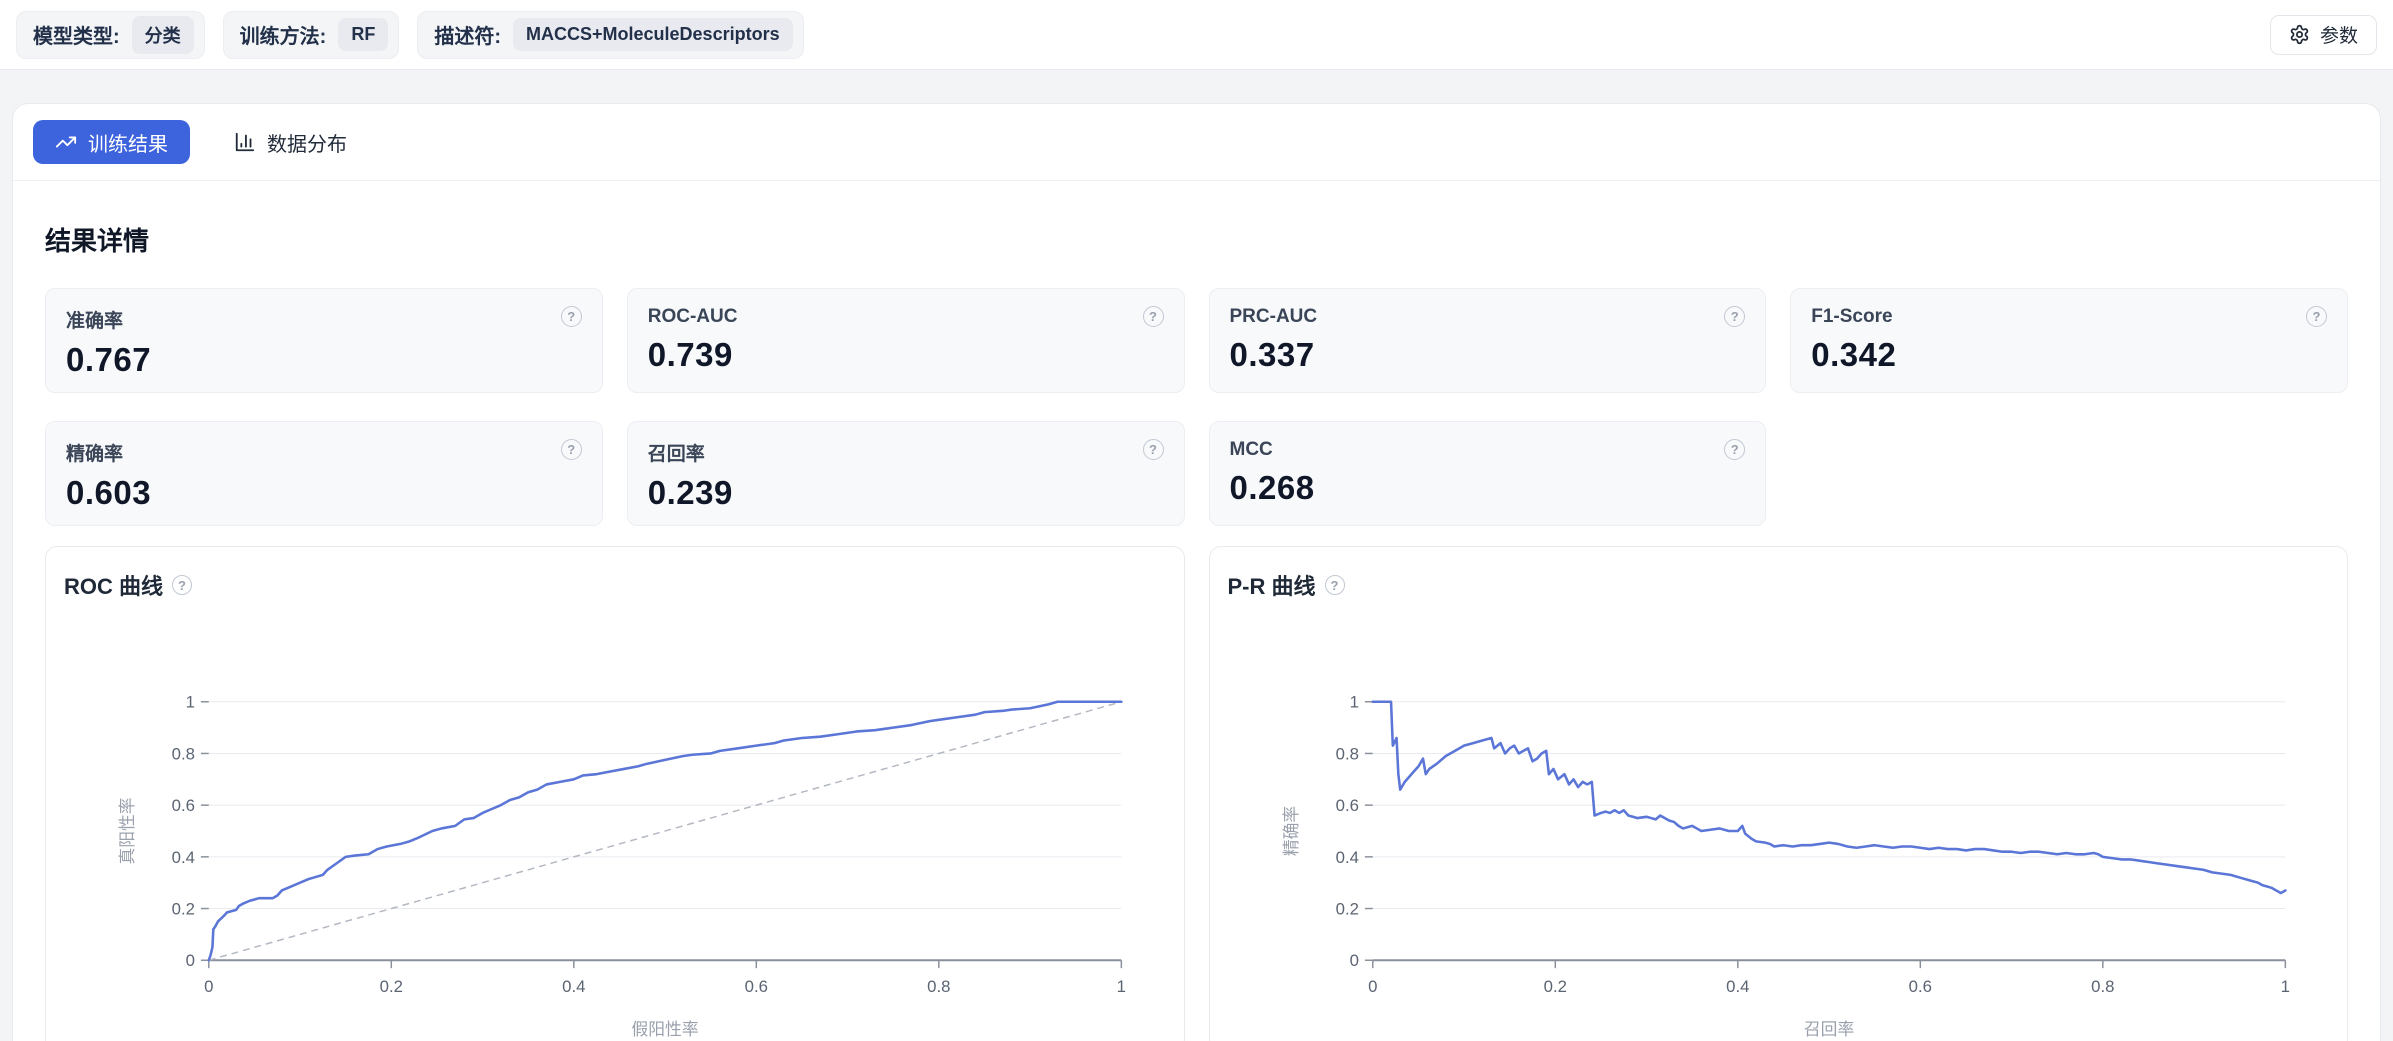 The width and height of the screenshot is (2393, 1041). I want to click on tab-data-distribution: 数据分布, so click(290, 142).